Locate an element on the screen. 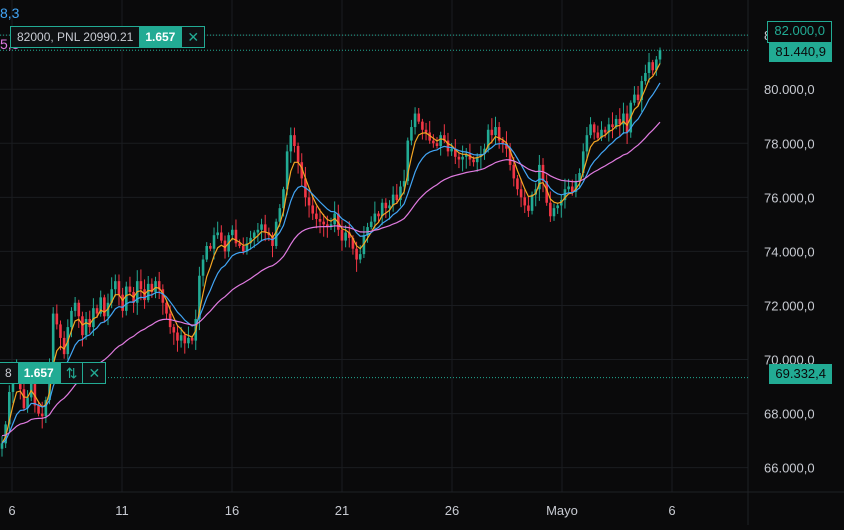 This screenshot has height=530, width=844. take-profit-order: 82000, PNL 20990.21 1.657 ✕ is located at coordinates (108, 37).